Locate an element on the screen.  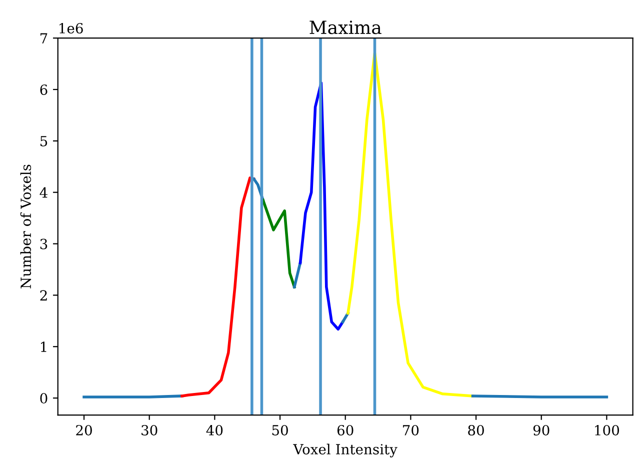
y-tick-label: 6 is located at coordinates (44, 89).